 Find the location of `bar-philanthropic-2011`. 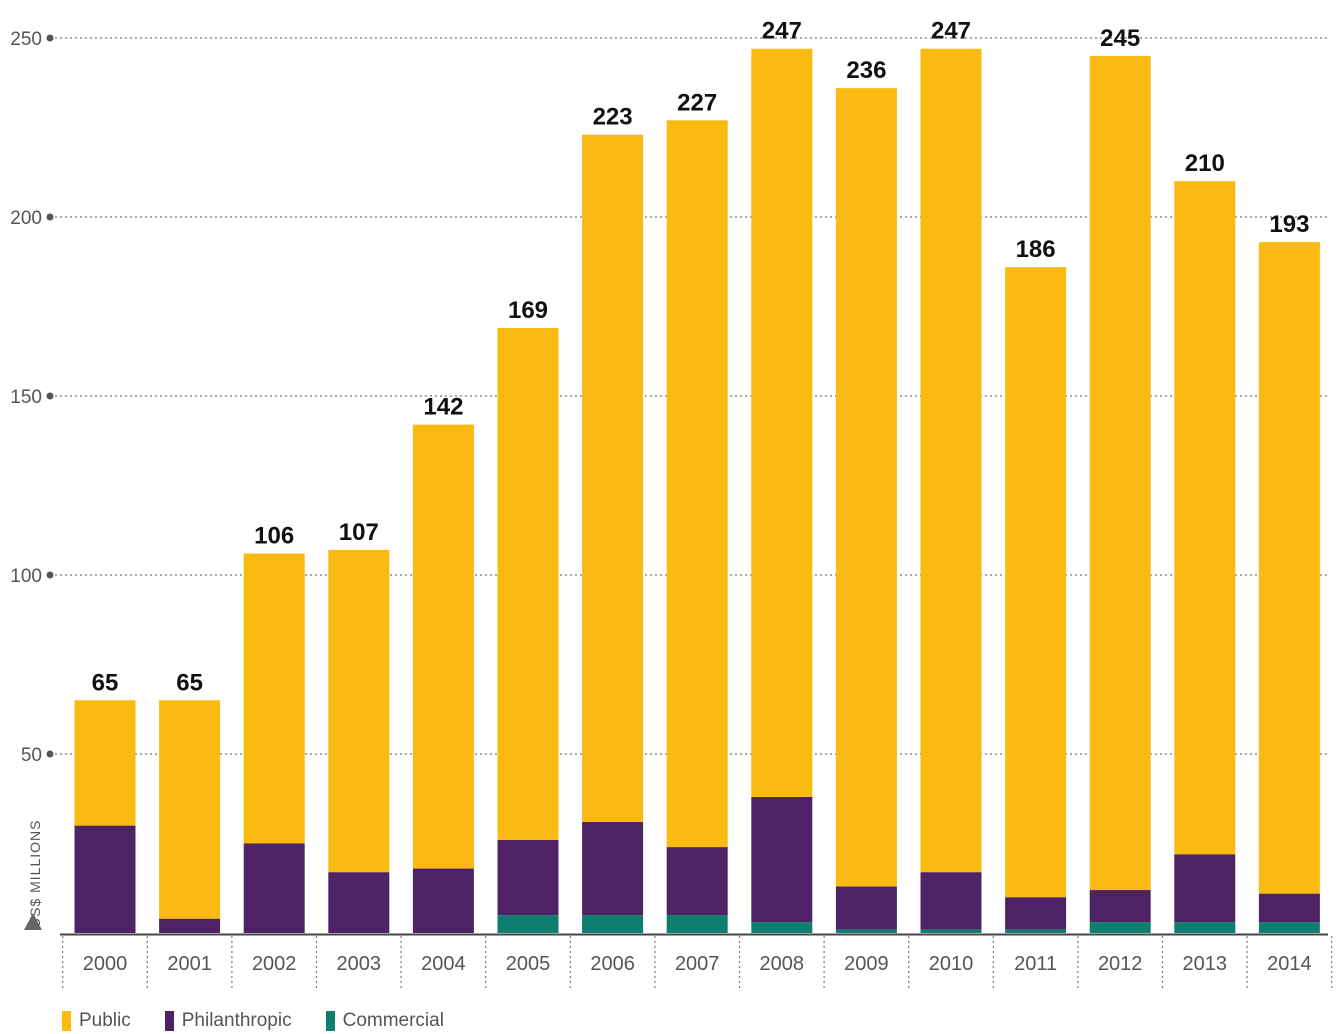

bar-philanthropic-2011 is located at coordinates (1036, 913).